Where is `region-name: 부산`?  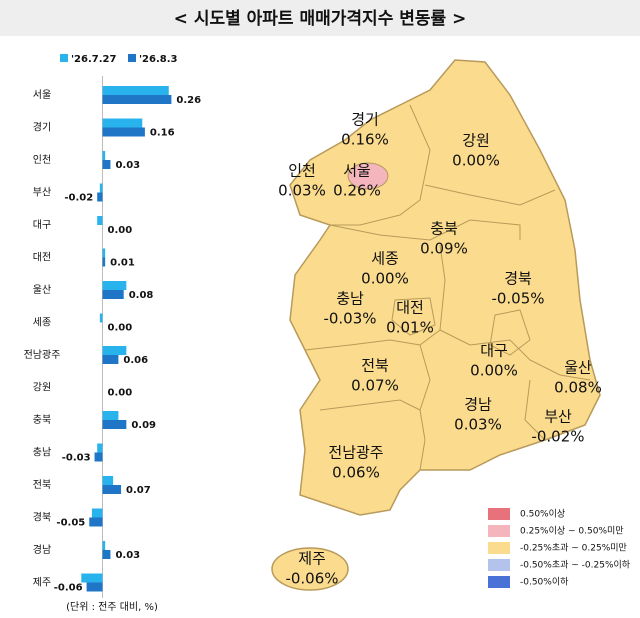 region-name: 부산 is located at coordinates (558, 417).